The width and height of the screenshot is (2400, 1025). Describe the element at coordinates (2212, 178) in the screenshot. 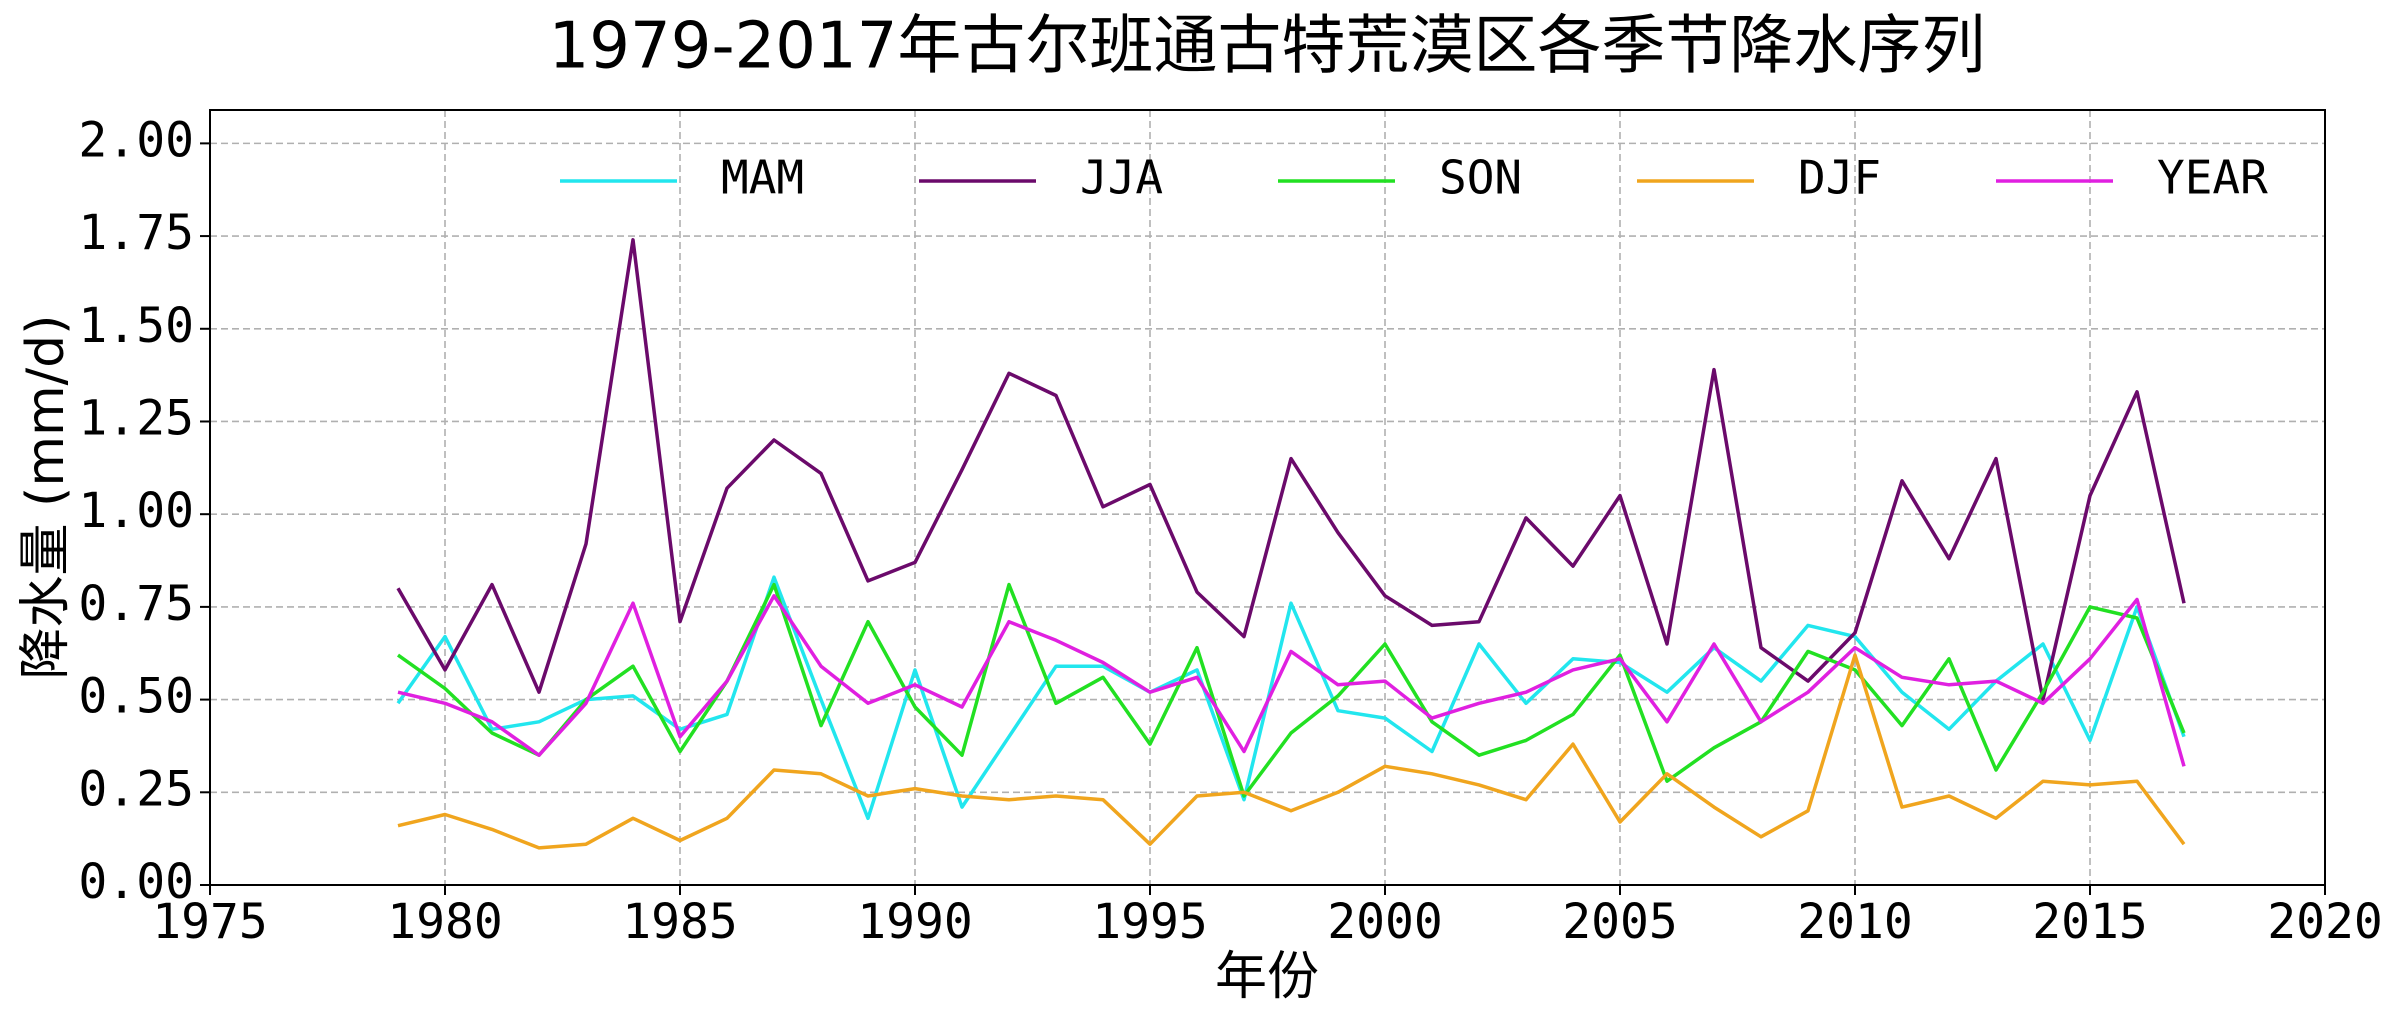

I see `legend-label: YEAR` at that location.